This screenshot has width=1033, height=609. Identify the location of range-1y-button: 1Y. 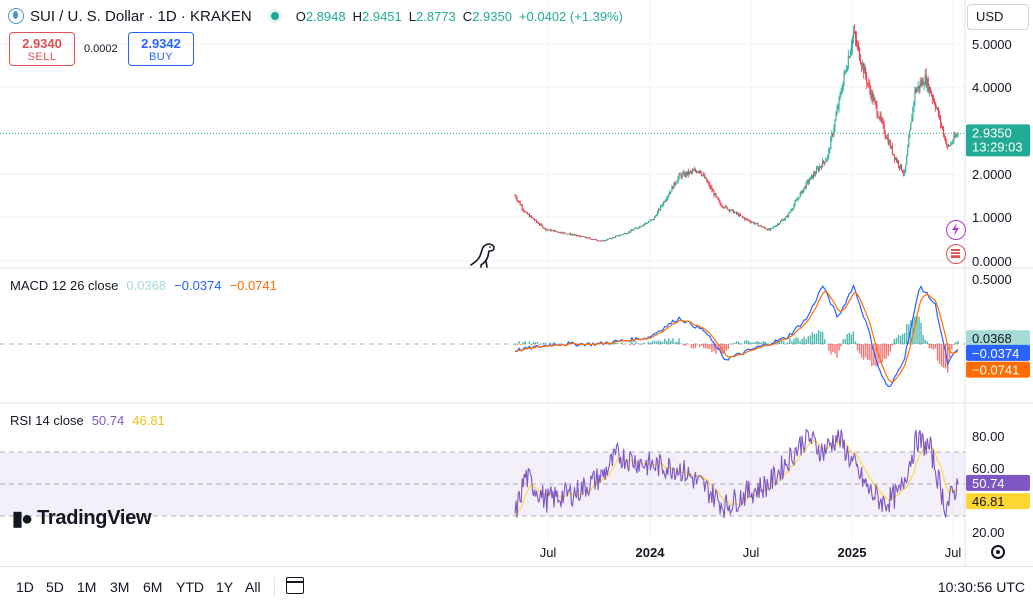
(225, 587).